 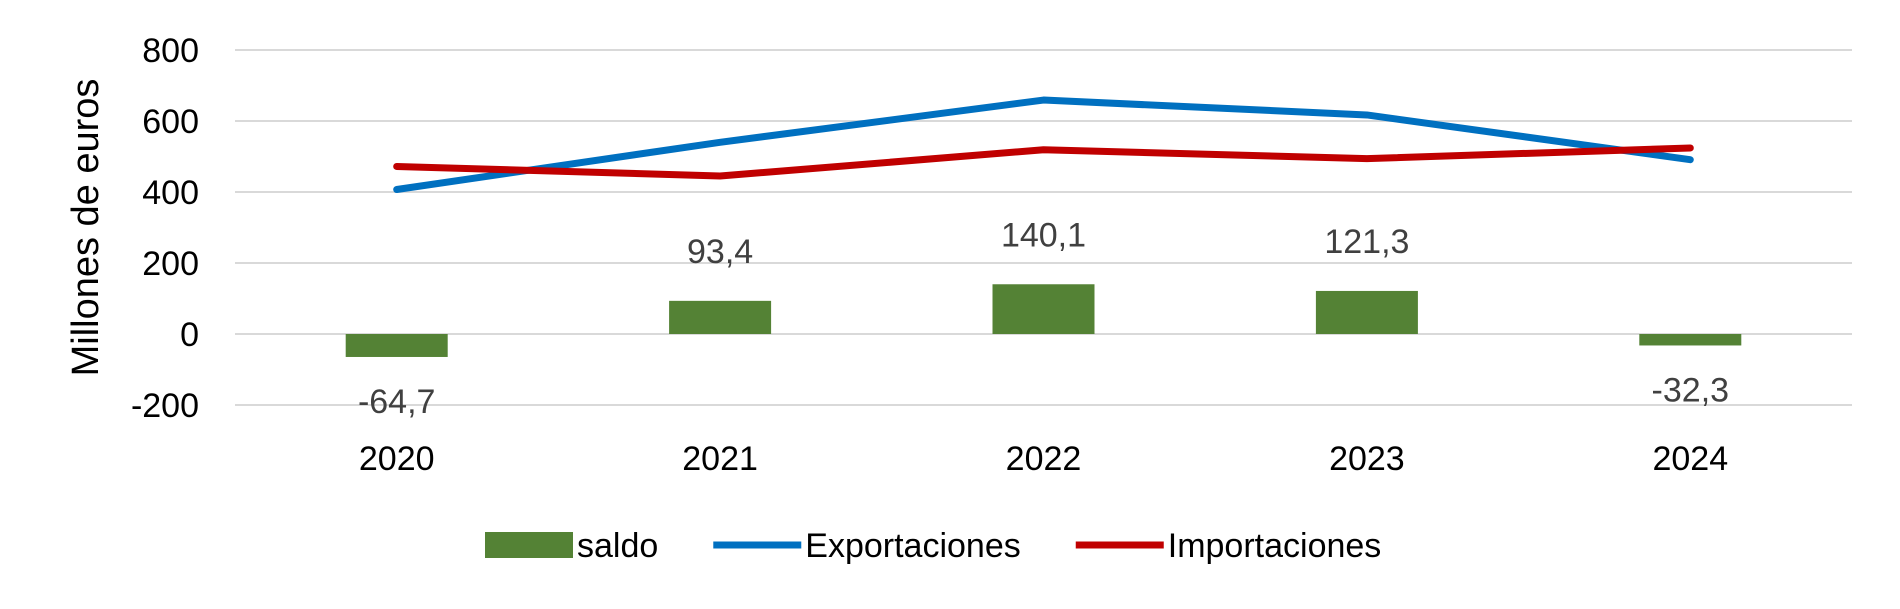 I want to click on legend-label-saldo: saldo, so click(x=617, y=546).